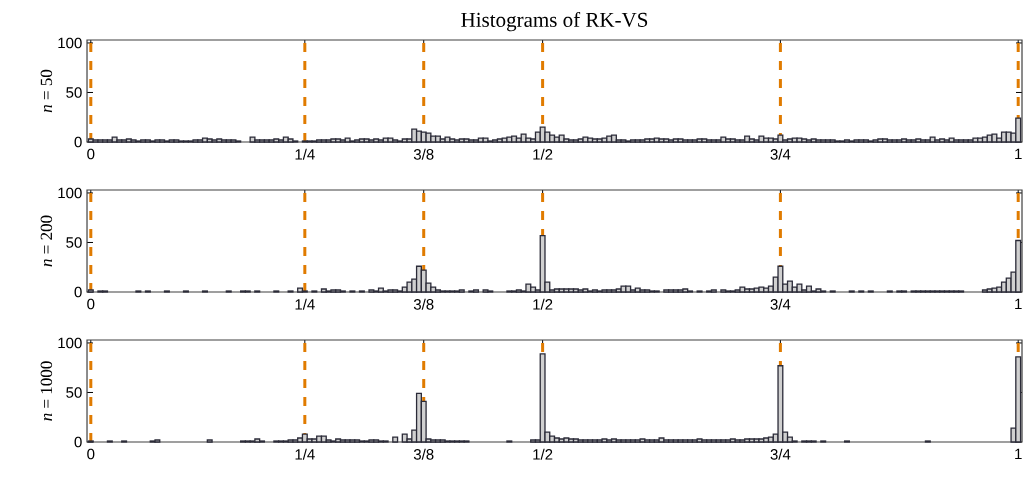  Describe the element at coordinates (46, 241) in the screenshot. I see `y-axis-title: n = 200` at that location.